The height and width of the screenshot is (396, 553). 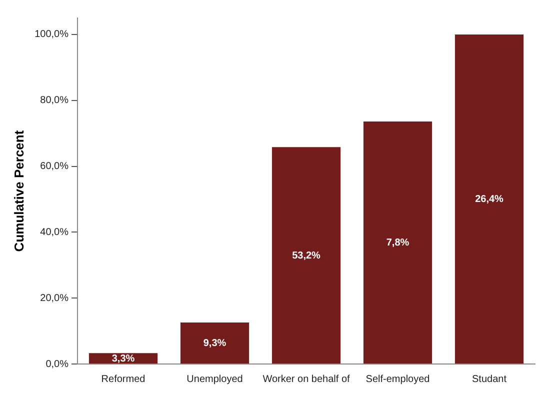 I want to click on y-tick-label: 100,0%, so click(x=51, y=34).